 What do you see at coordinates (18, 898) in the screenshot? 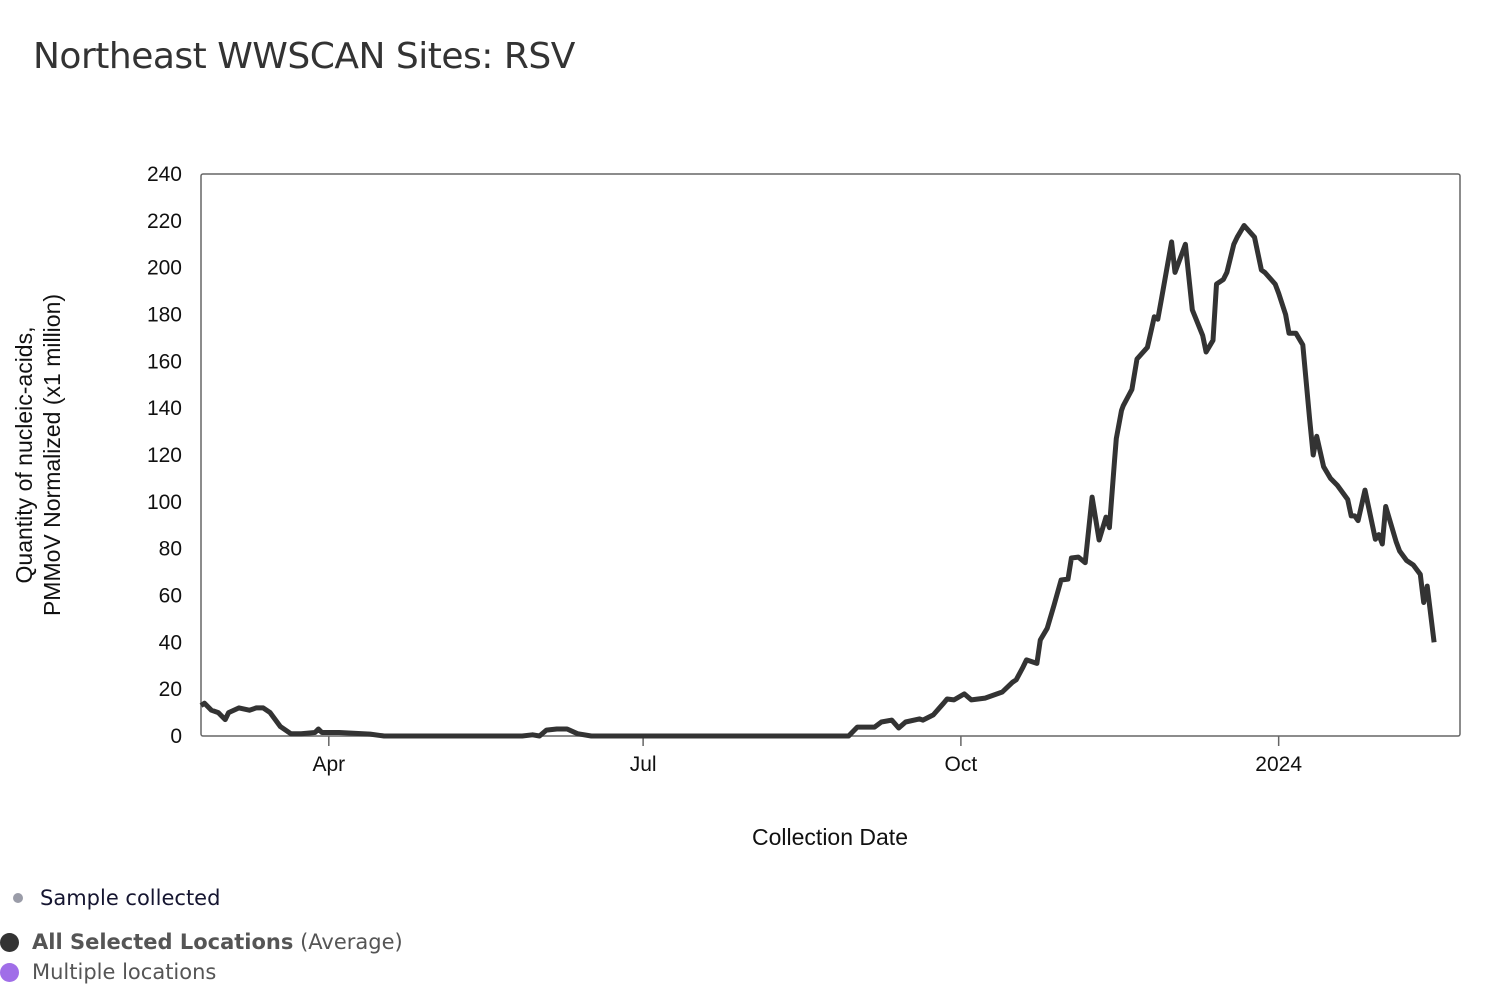
I see `sample-dot-icon` at bounding box center [18, 898].